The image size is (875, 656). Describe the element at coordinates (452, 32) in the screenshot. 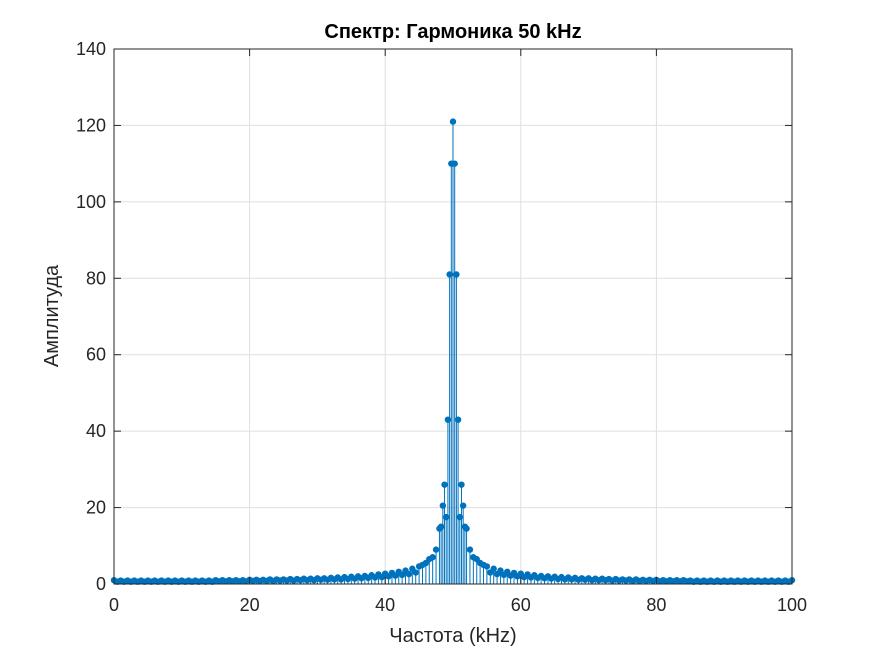

I see `chart-title: Спектр: Гармоника 50 kHz` at that location.